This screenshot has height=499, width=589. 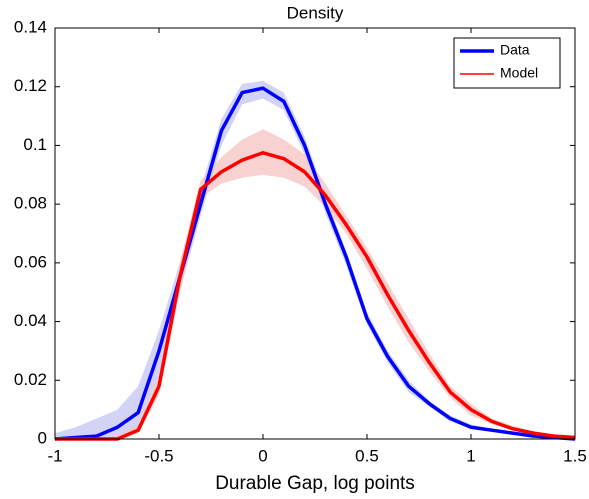 What do you see at coordinates (470, 455) in the screenshot?
I see `x-tick-label: 1` at bounding box center [470, 455].